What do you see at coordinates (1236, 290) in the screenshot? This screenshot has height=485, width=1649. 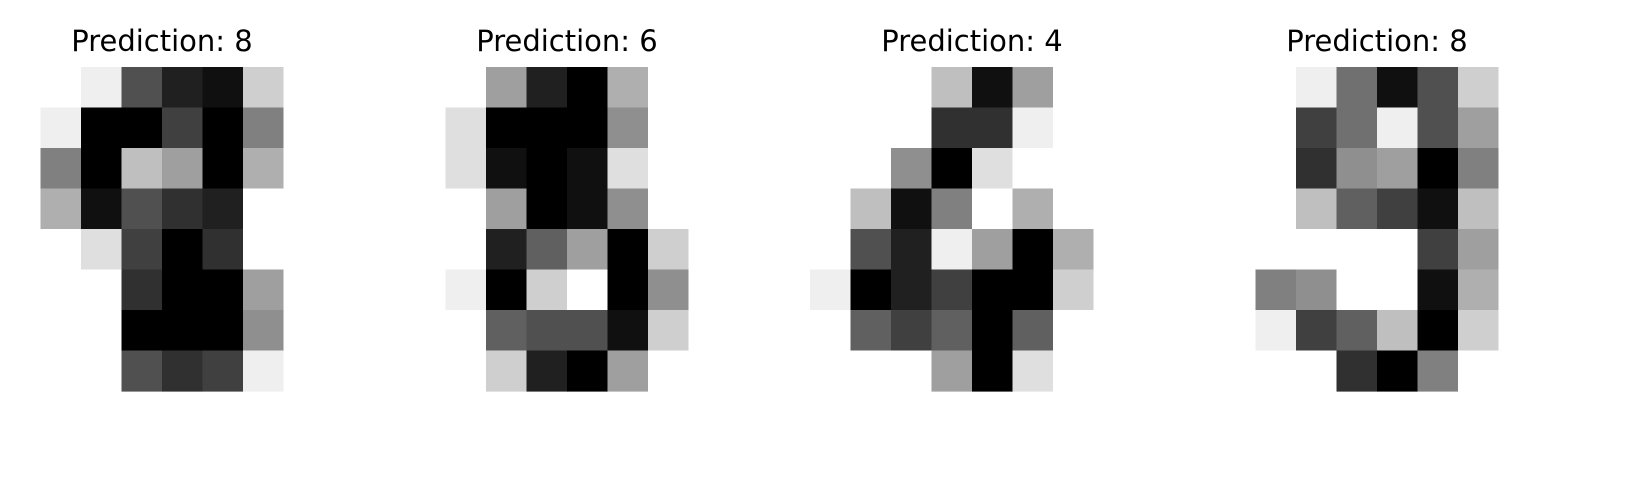 I see `panel-4-pixel-r5-c0` at bounding box center [1236, 290].